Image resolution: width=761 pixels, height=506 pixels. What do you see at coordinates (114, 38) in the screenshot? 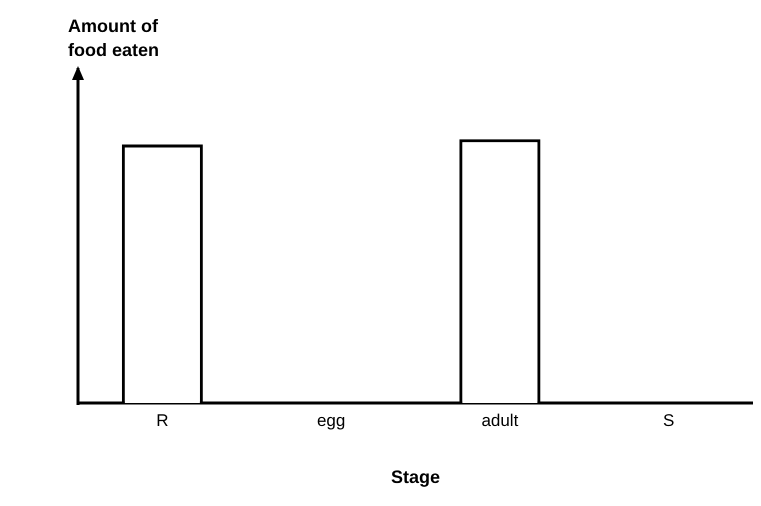
I see `y-axis-title: Amount of food eaten` at bounding box center [114, 38].